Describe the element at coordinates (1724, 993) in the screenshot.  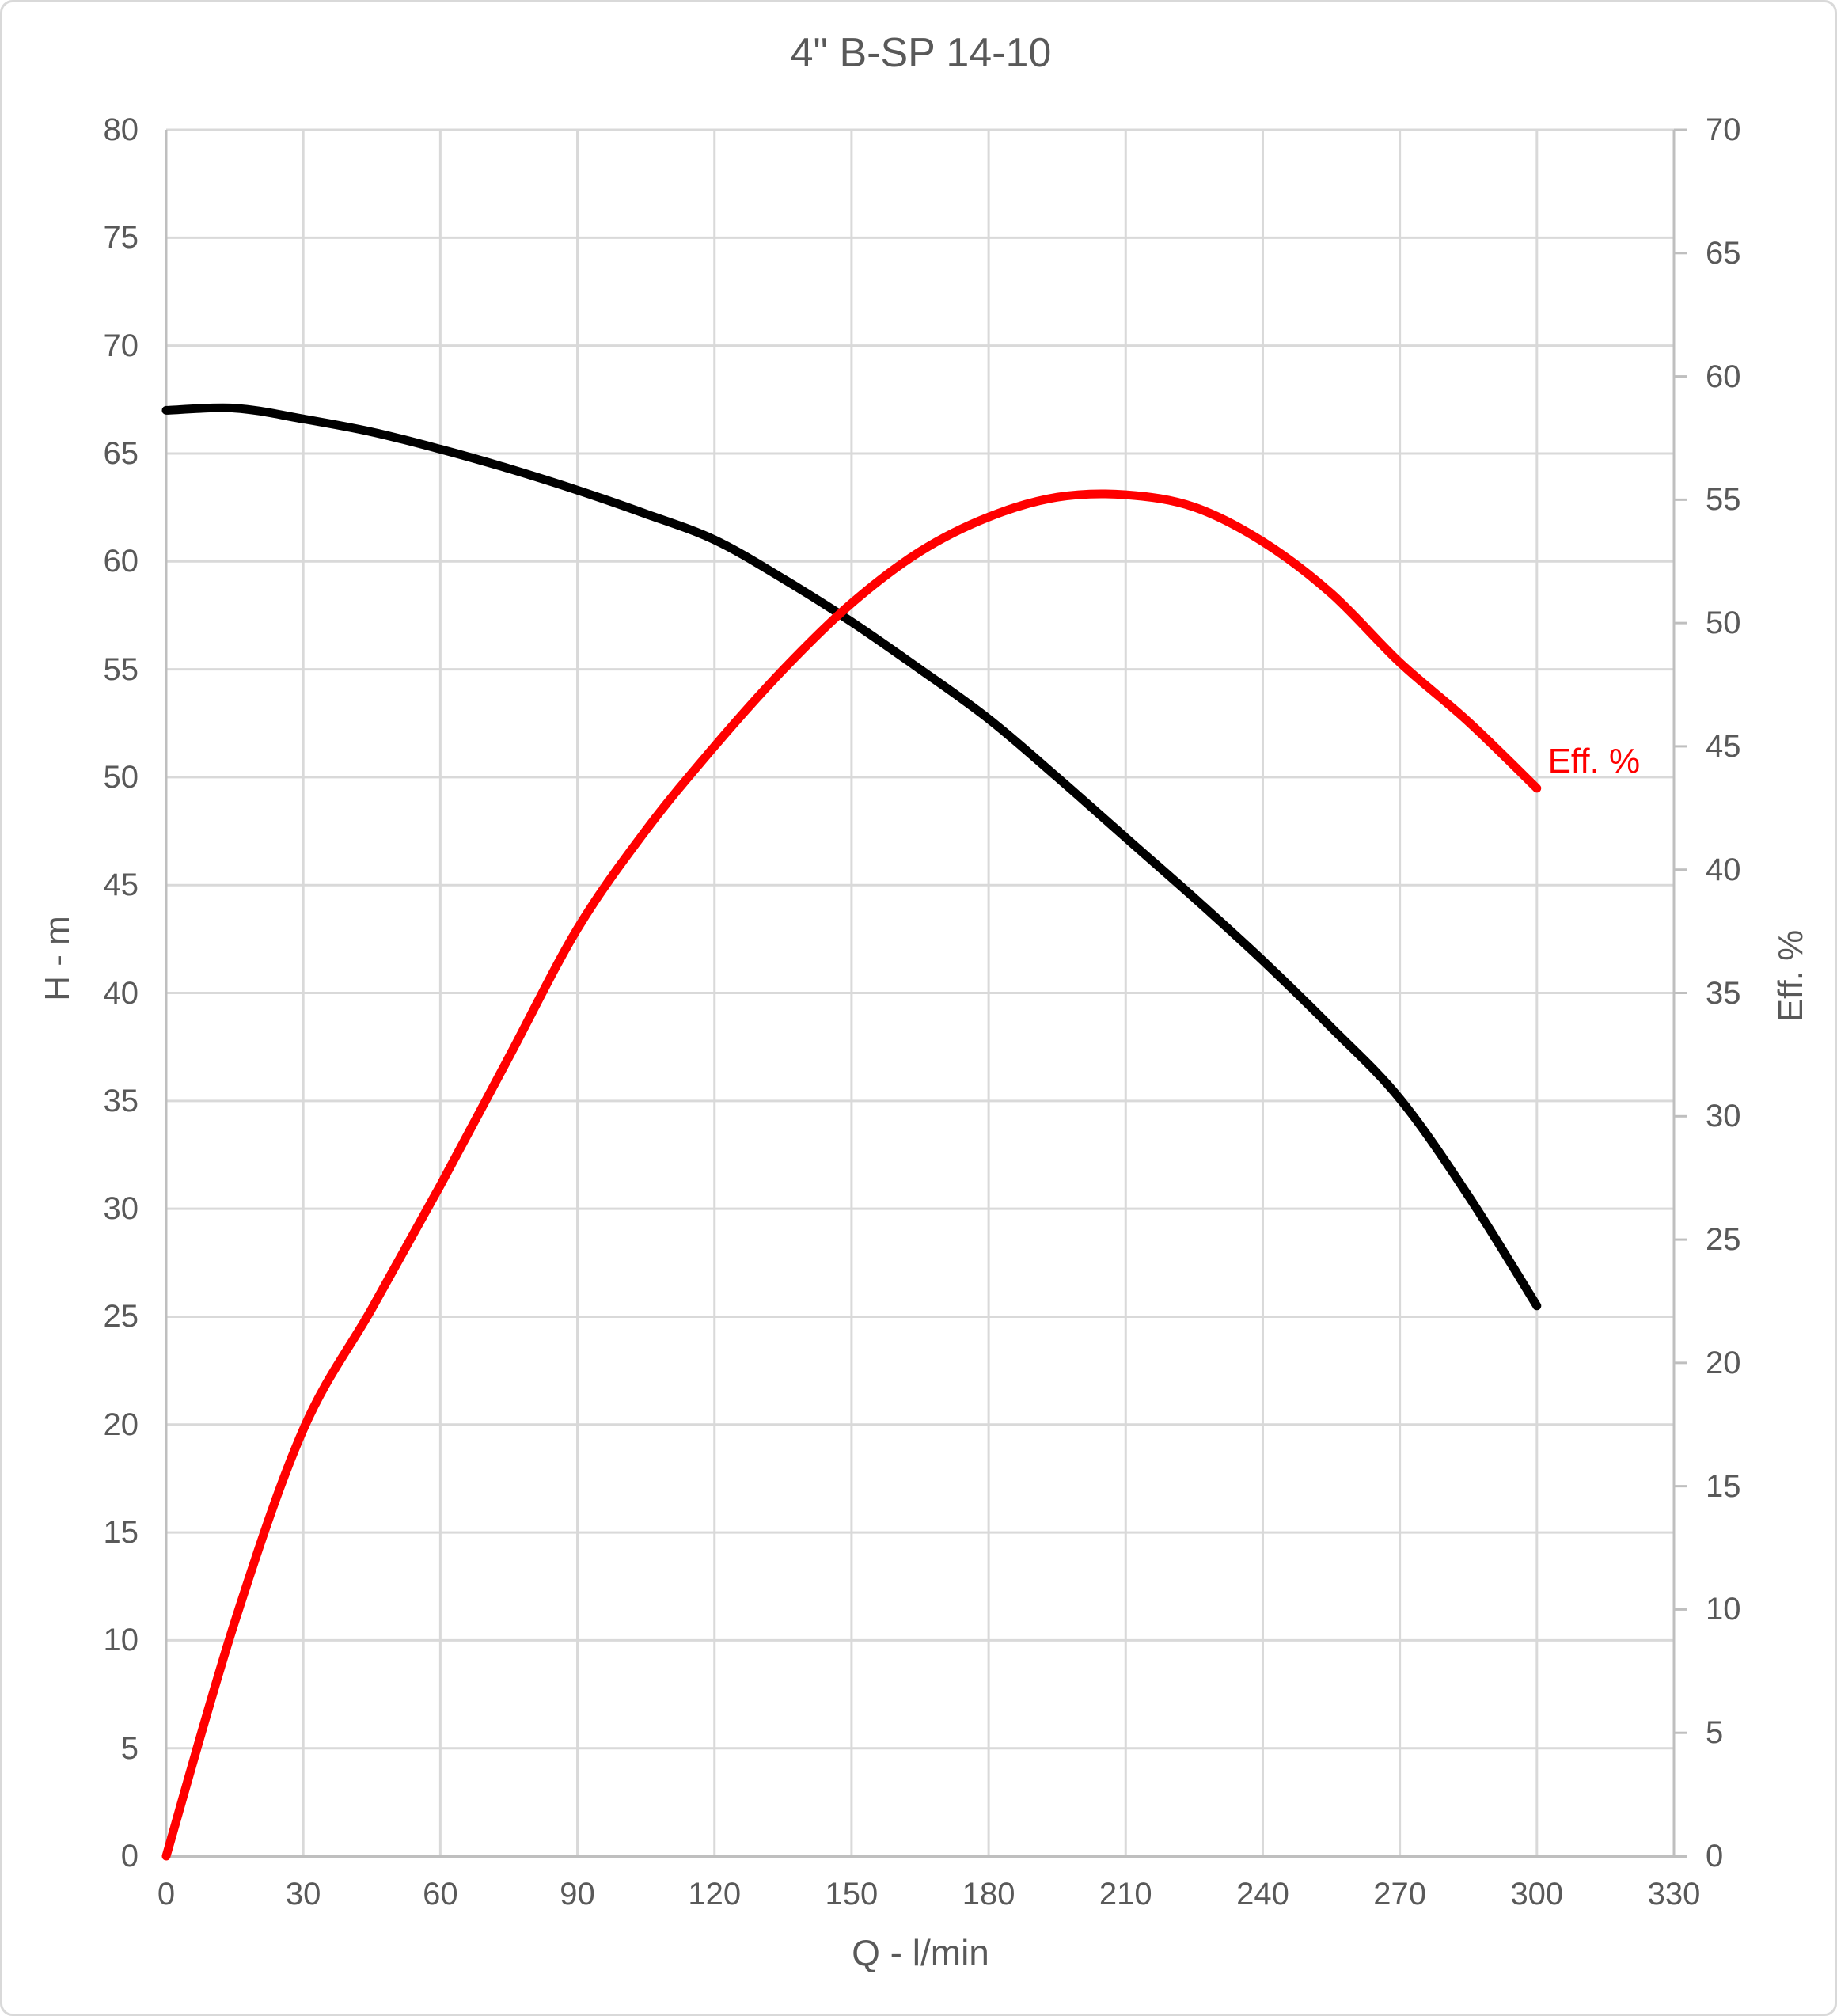
I see `y-right-tick-label: 35` at that location.